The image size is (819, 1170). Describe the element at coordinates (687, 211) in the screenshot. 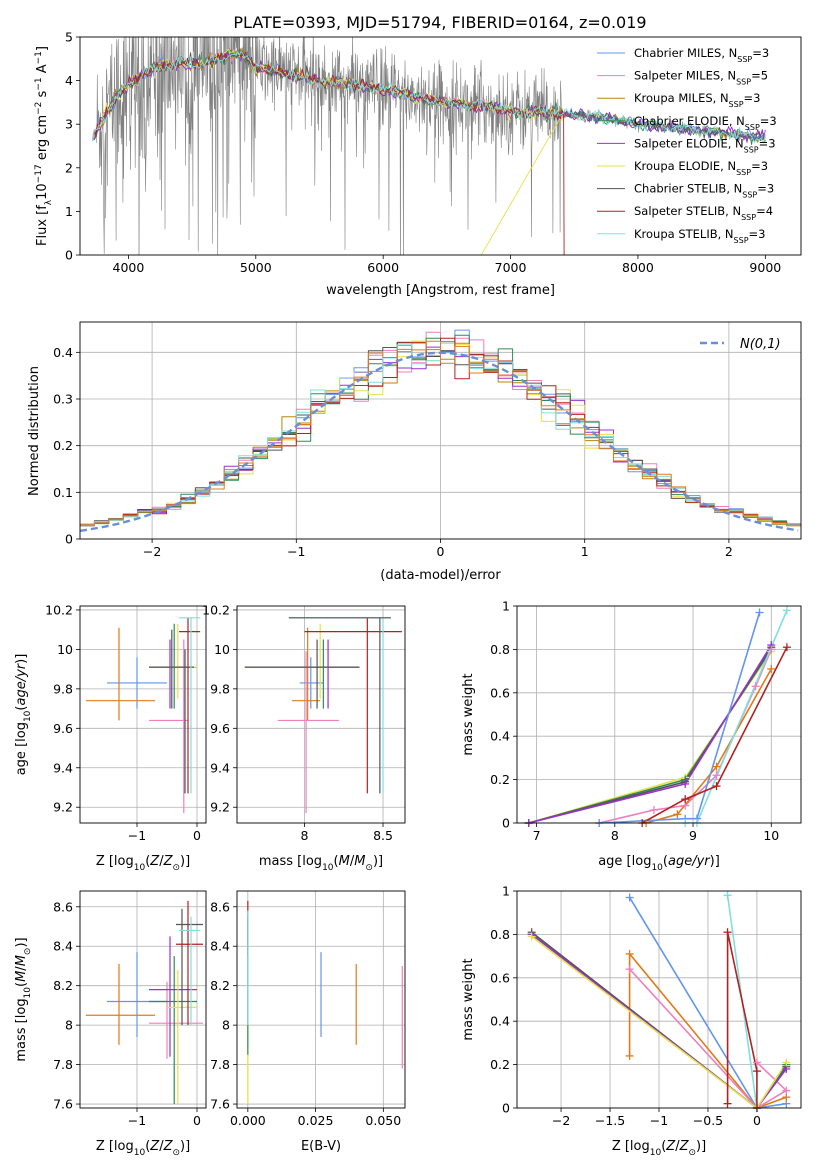

I see `legend-label-main: Salpeter STELIB, N` at that location.